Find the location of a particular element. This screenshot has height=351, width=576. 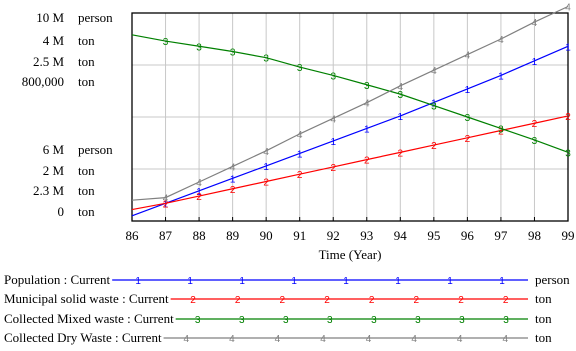

y-axis-top-value: 10 M is located at coordinates (50, 17).